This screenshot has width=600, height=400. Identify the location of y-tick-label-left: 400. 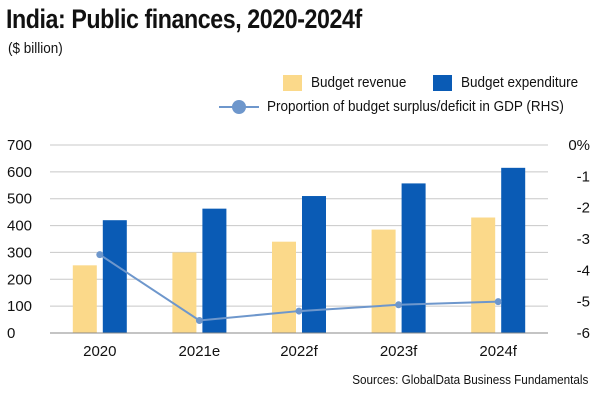
(19, 226).